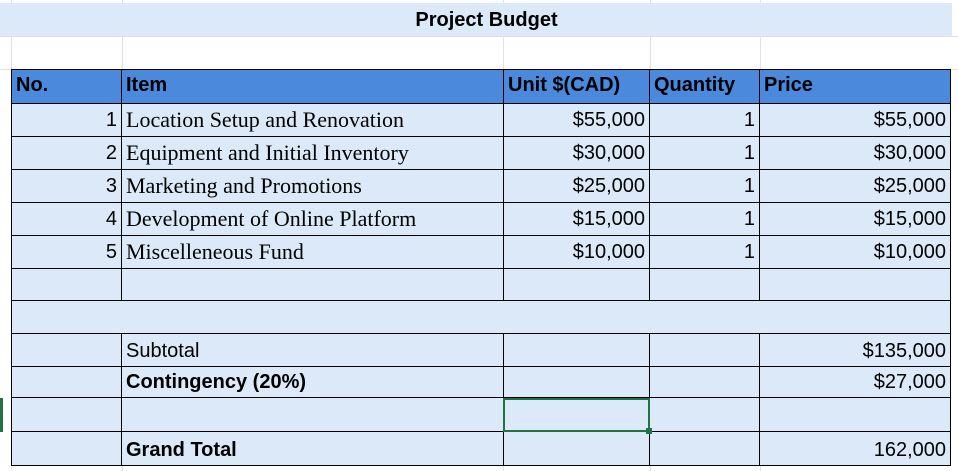 The height and width of the screenshot is (471, 958). Describe the element at coordinates (313, 186) in the screenshot. I see `cell-item: Marketing and Promotions` at that location.